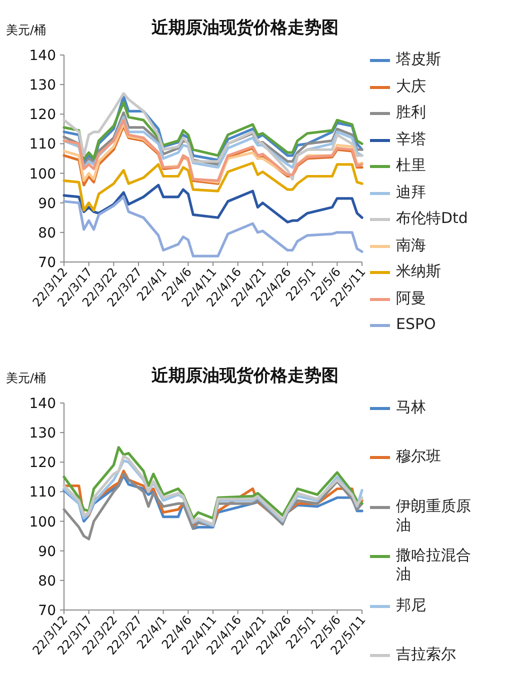  I want to click on legend-label: 阿曼, so click(411, 298).